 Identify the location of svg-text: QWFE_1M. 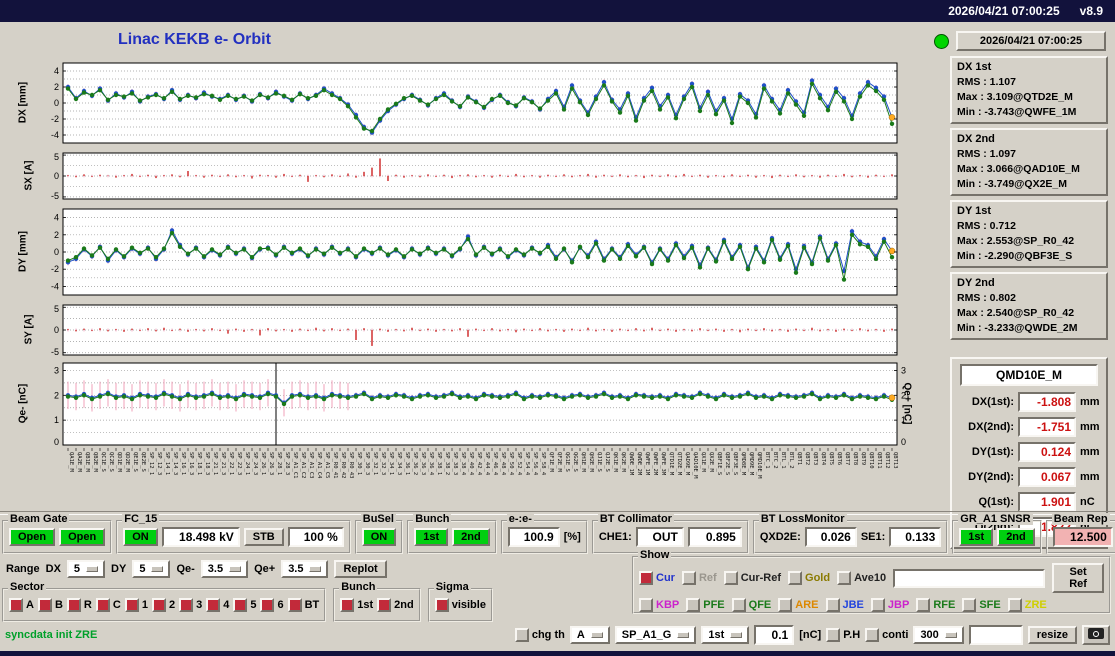
(647, 464).